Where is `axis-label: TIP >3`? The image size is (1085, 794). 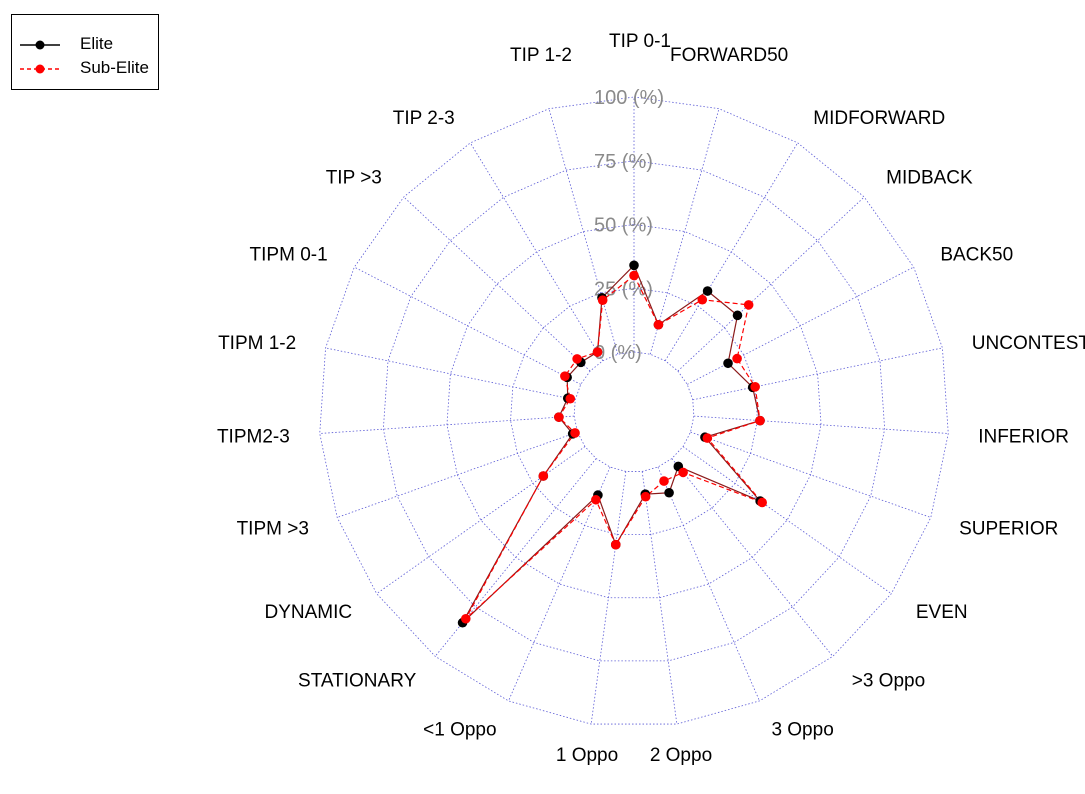 axis-label: TIP >3 is located at coordinates (354, 178).